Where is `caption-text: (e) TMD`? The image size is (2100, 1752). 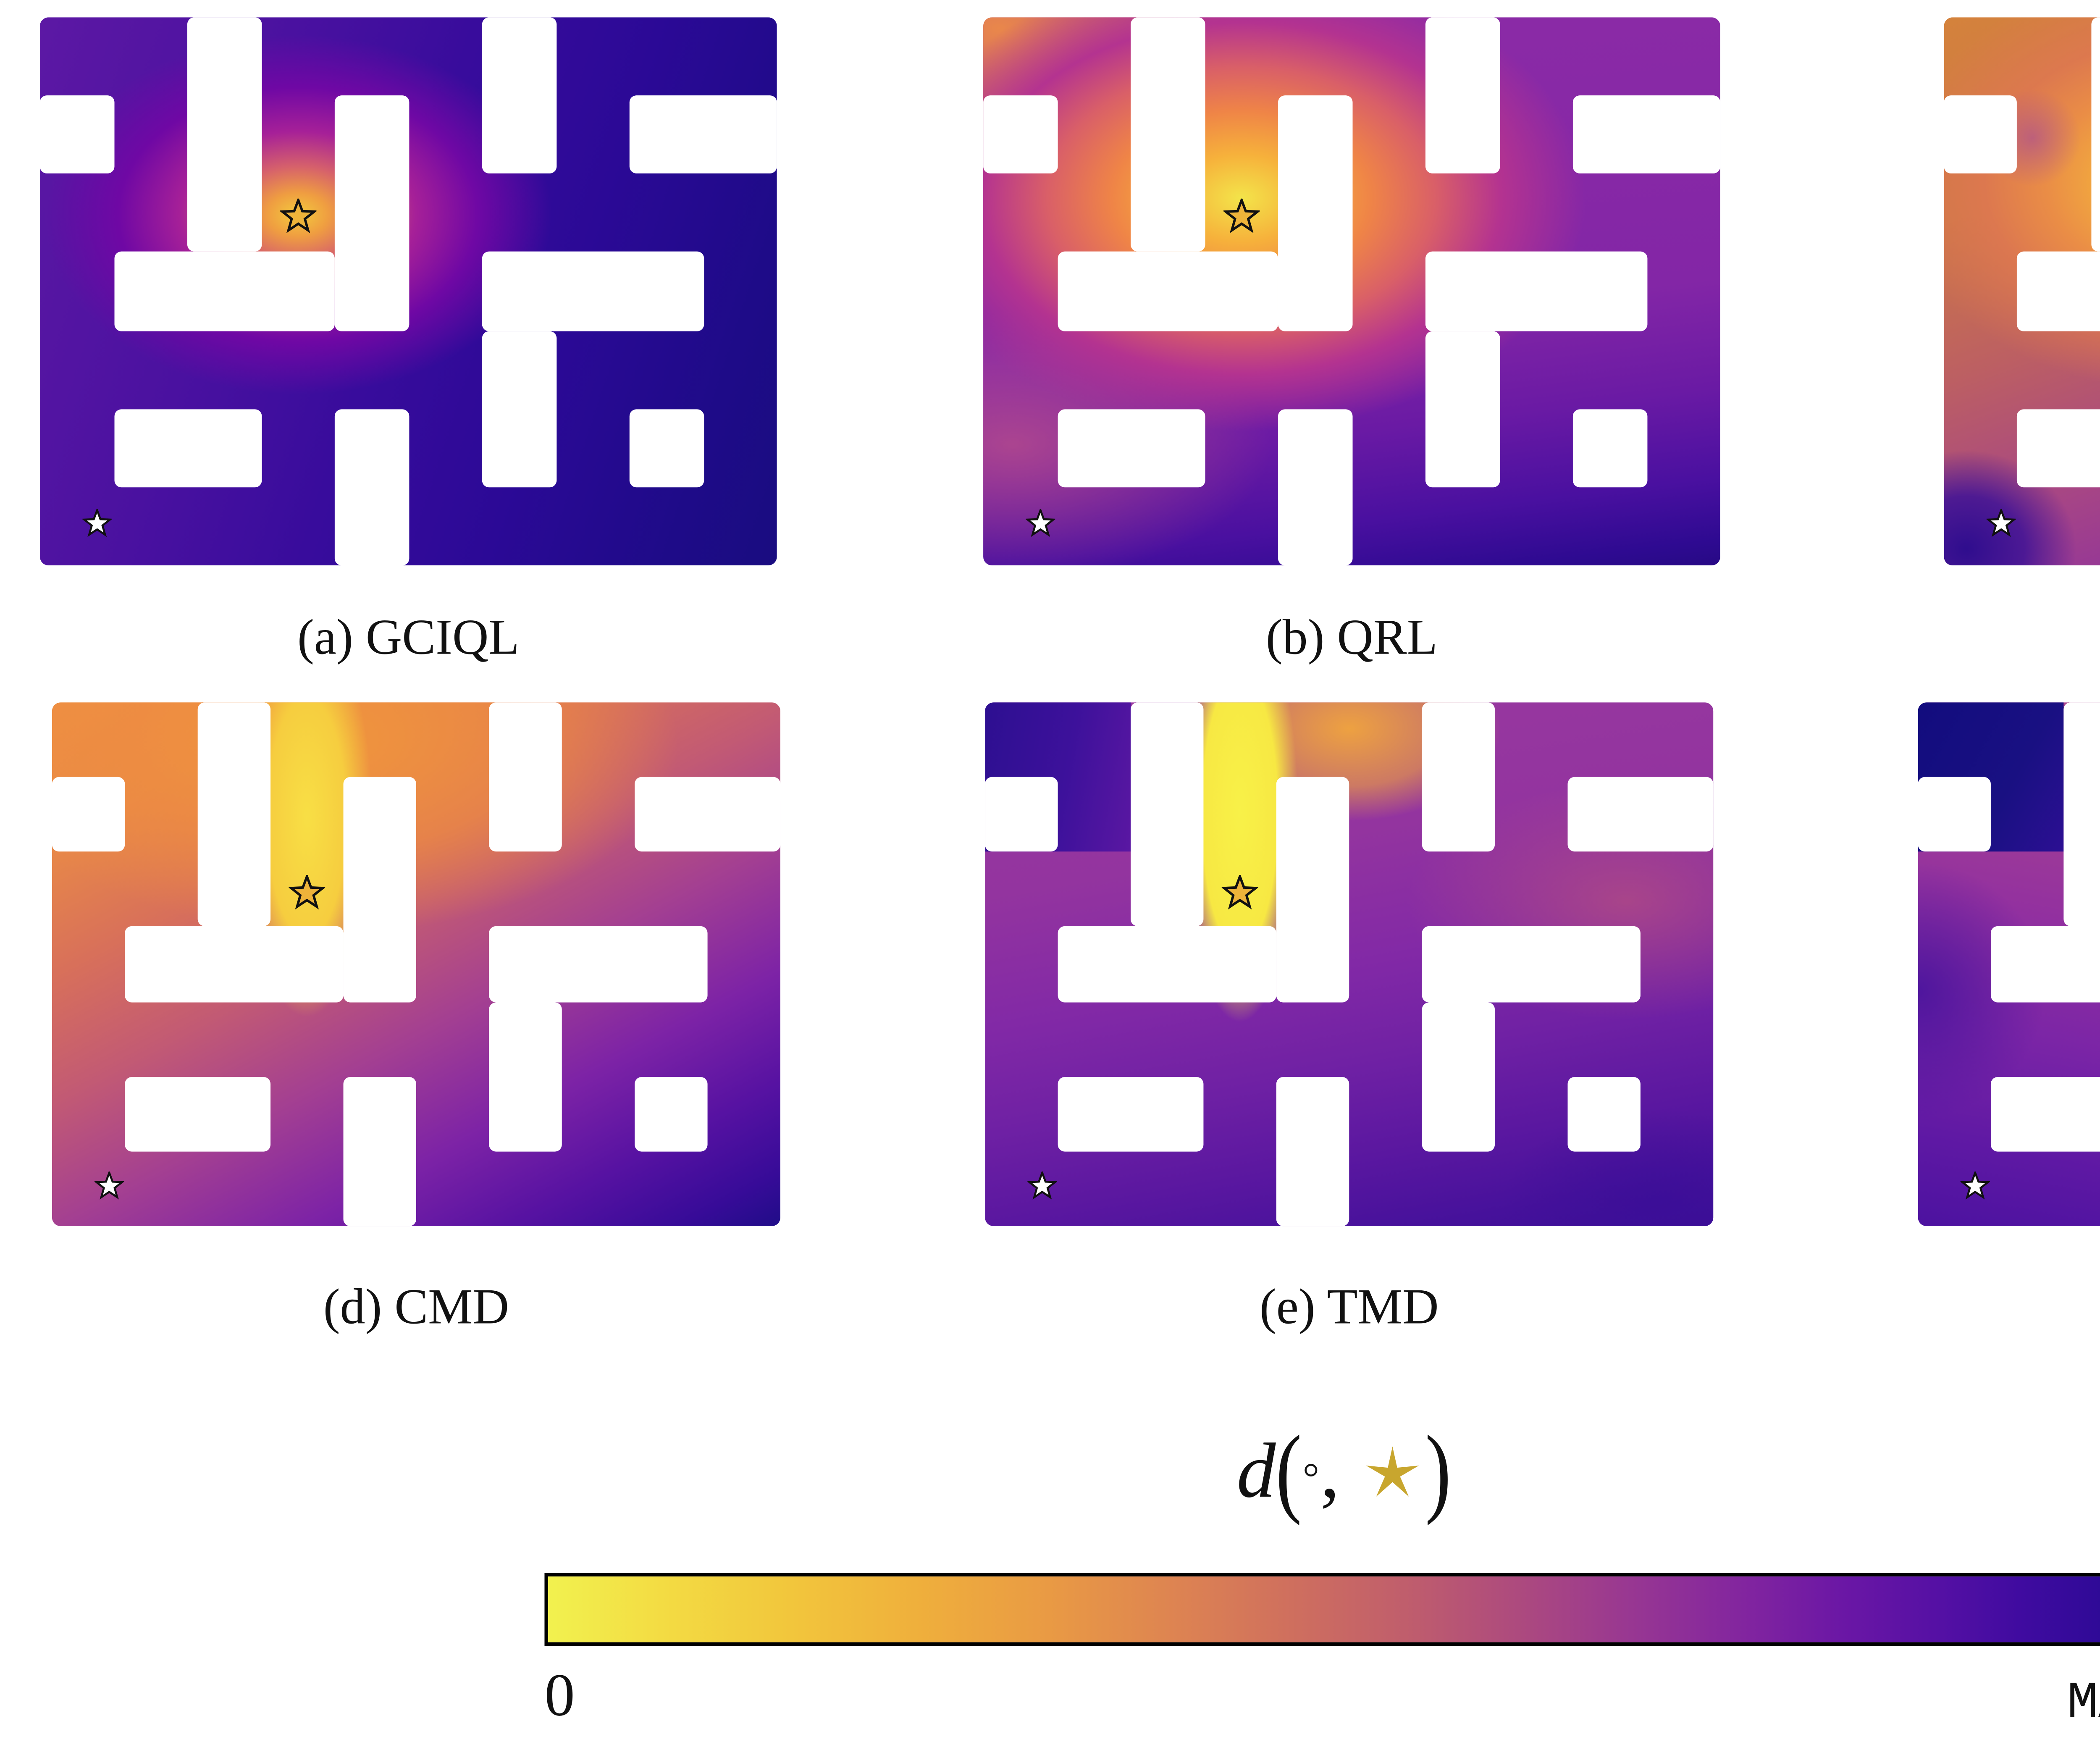 caption-text: (e) TMD is located at coordinates (1349, 1308).